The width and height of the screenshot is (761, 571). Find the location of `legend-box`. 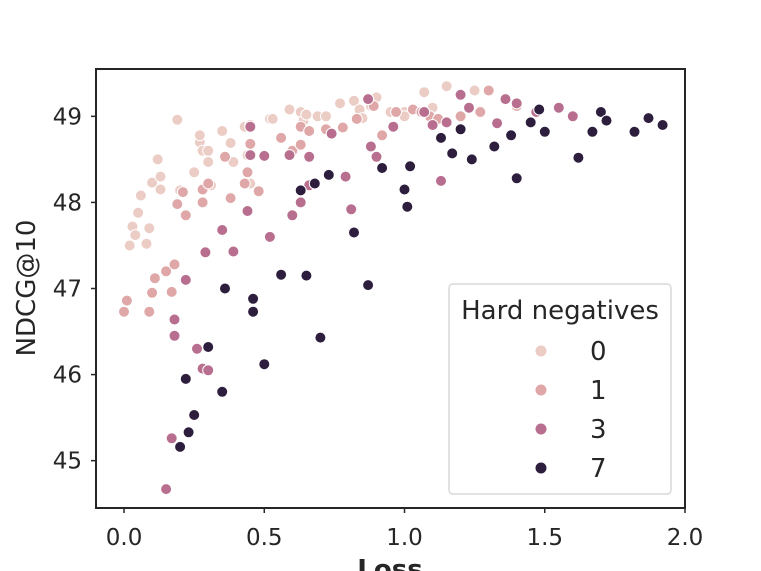

legend-box is located at coordinates (560, 389).